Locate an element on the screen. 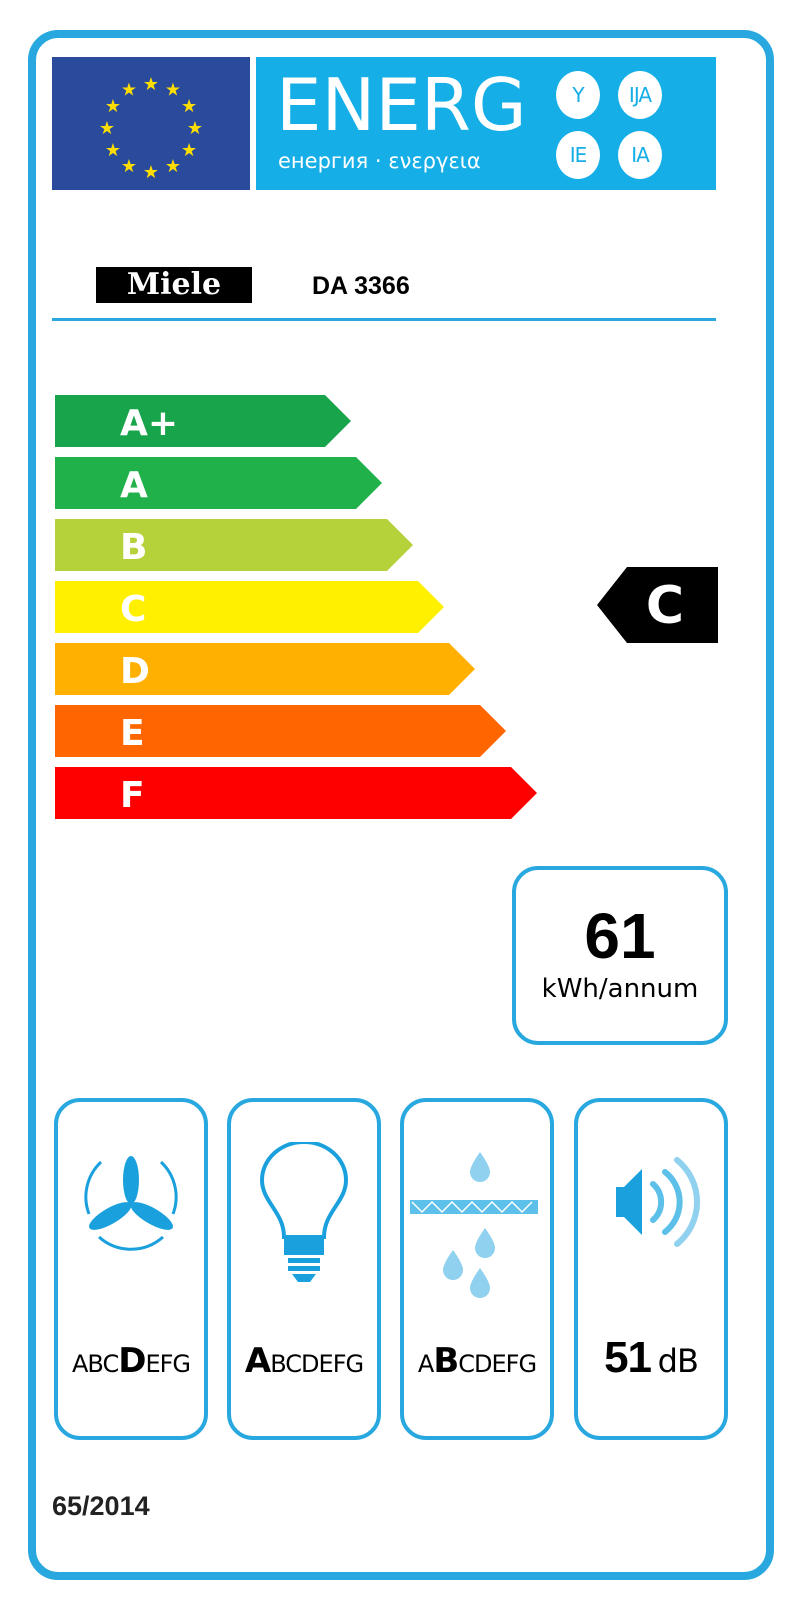 This screenshot has width=802, height=1603. scale-bar-label: C is located at coordinates (133, 609).